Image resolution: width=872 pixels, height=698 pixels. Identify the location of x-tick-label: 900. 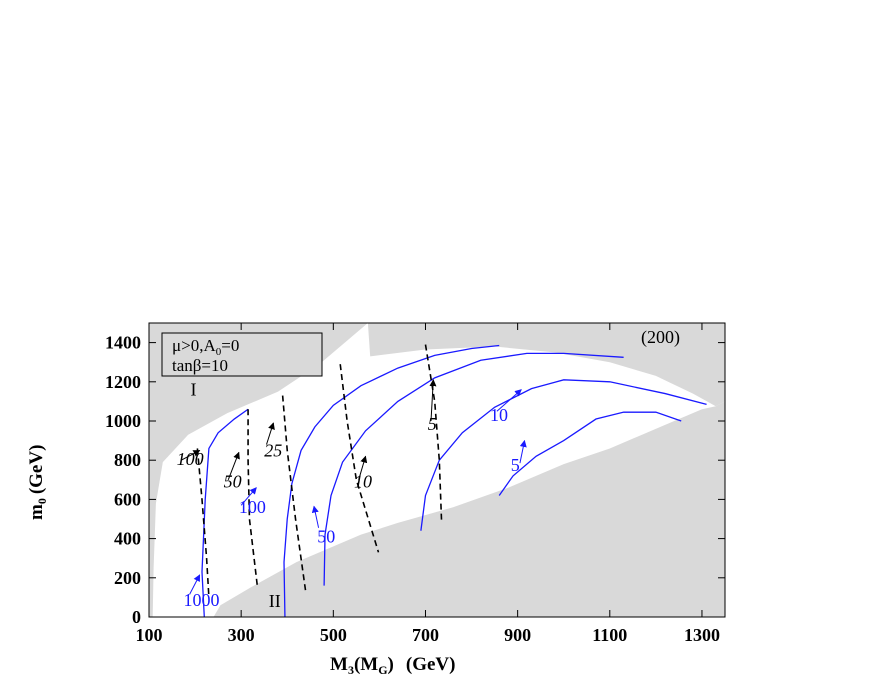
(517, 635).